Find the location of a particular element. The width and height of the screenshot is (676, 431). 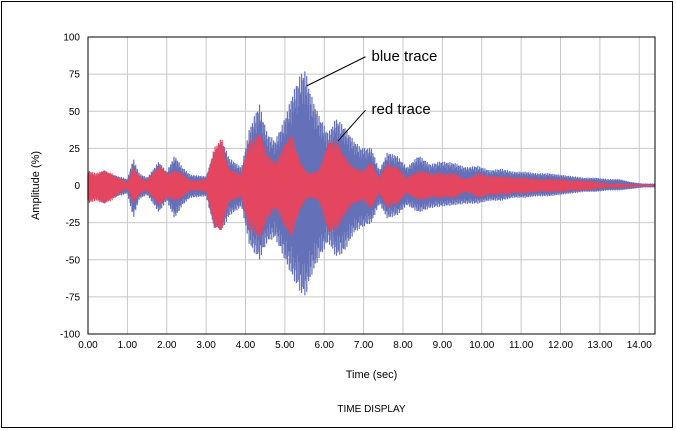

x-tick-label: 11.00 is located at coordinates (521, 345).